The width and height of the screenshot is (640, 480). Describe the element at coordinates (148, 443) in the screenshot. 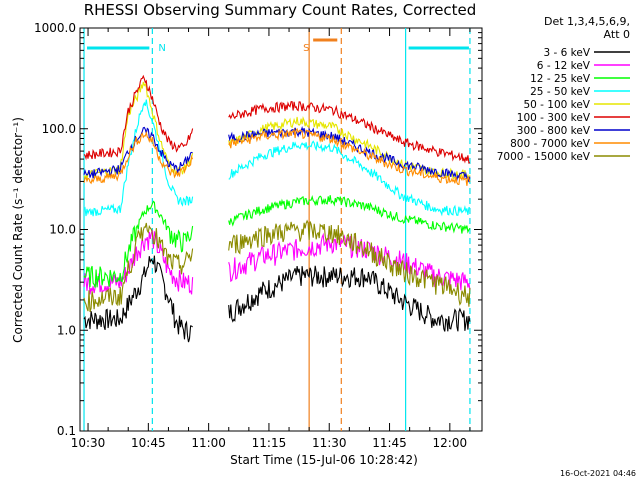

I see `x-tick-label-1: 10:45` at that location.